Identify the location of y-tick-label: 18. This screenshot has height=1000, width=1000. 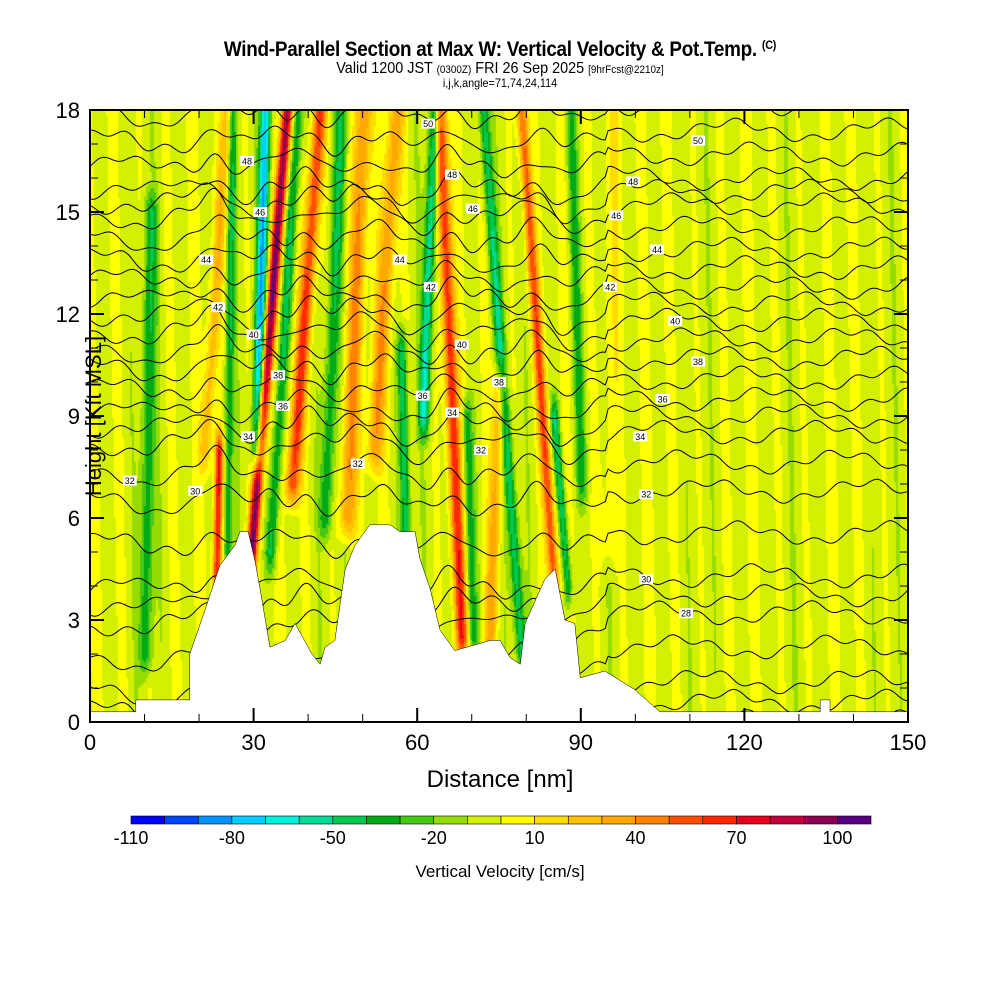
(68, 110).